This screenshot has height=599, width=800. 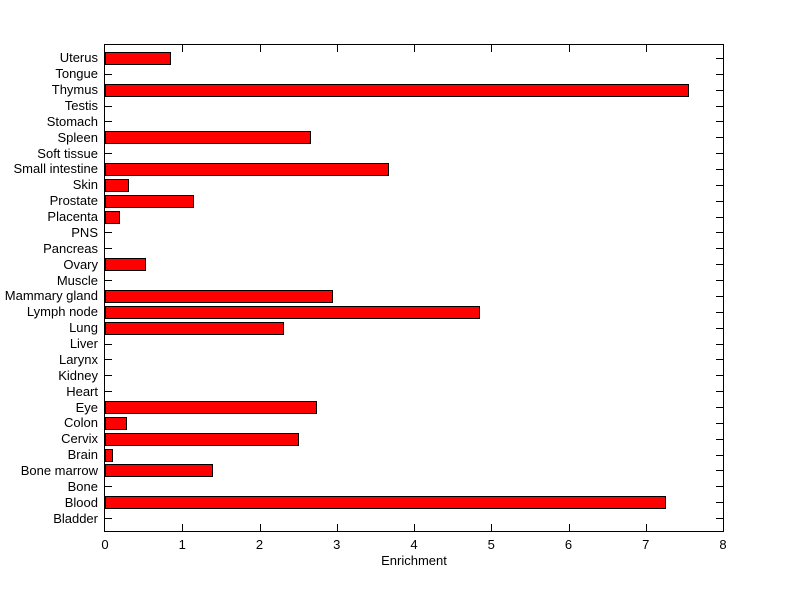 I want to click on y-tick-right-lung, so click(x=719, y=328).